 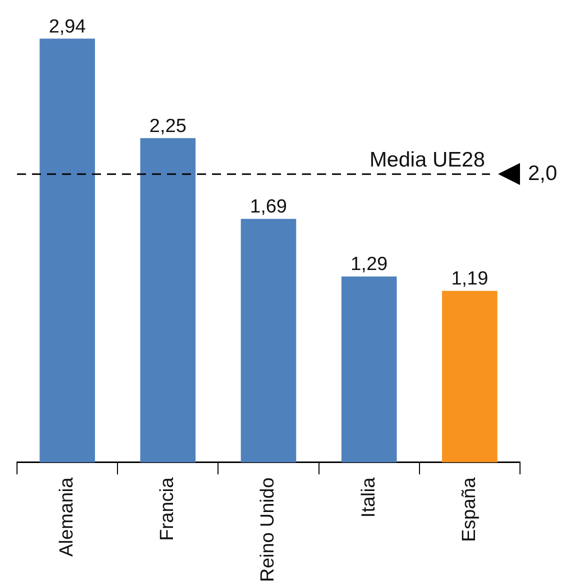 I want to click on x-tick-label: Italia, so click(x=369, y=497).